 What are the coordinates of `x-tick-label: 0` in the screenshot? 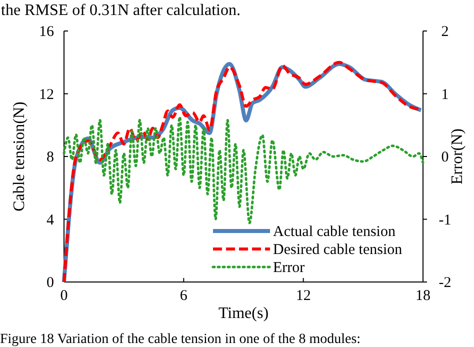 It's located at (64, 296).